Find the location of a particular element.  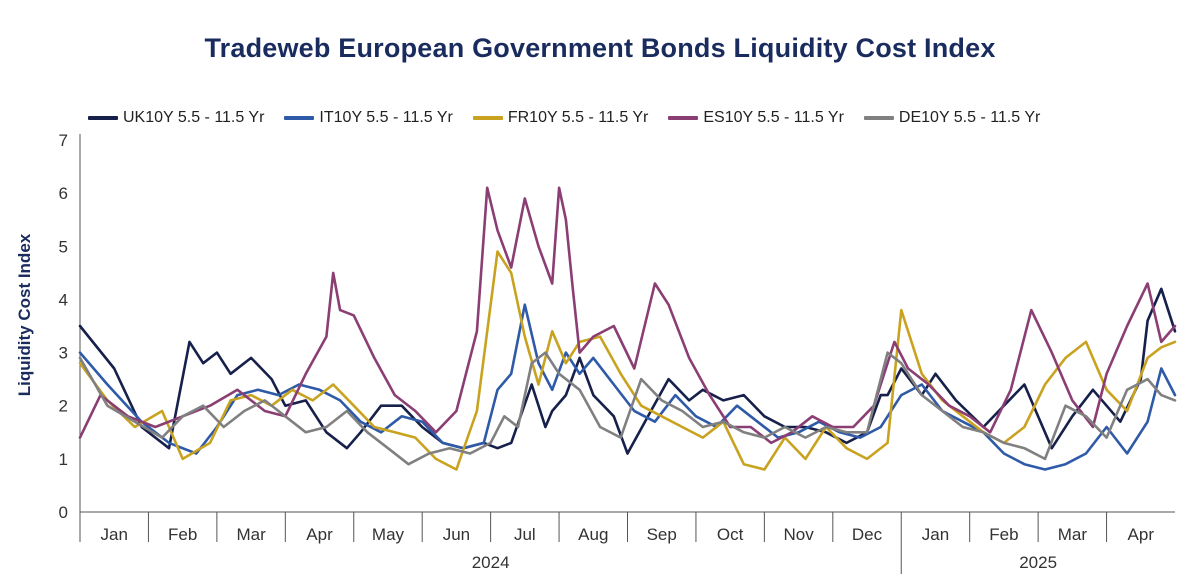

legend-label-fr10y: FR10Y 5.5 - 11.5 Yr is located at coordinates (578, 117).